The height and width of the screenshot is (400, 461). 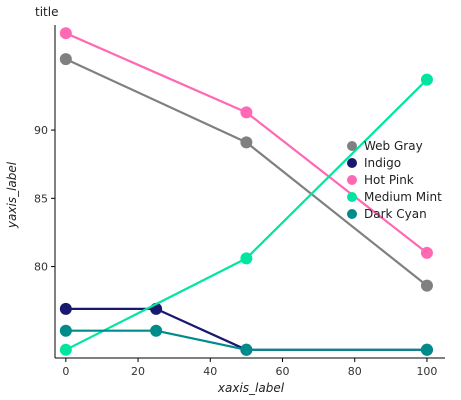 What do you see at coordinates (403, 197) in the screenshot?
I see `legend-label-medium-mint: Medium Mint` at bounding box center [403, 197].